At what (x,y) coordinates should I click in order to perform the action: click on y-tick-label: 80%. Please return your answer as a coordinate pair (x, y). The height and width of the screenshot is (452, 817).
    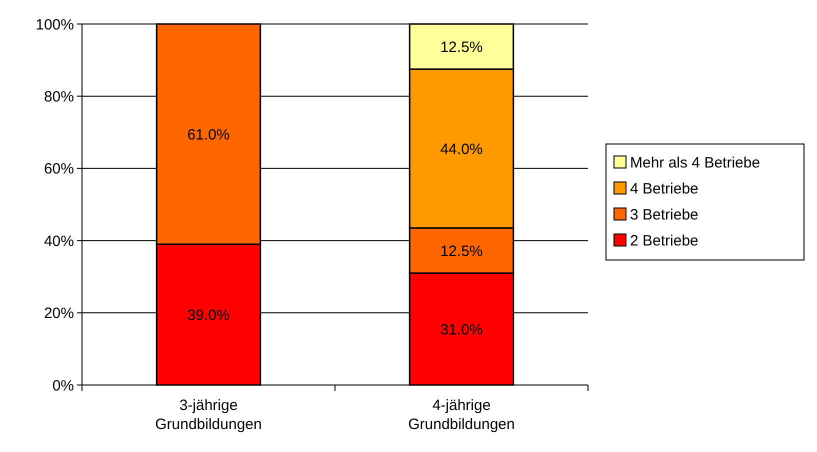
    Looking at the image, I should click on (59, 97).